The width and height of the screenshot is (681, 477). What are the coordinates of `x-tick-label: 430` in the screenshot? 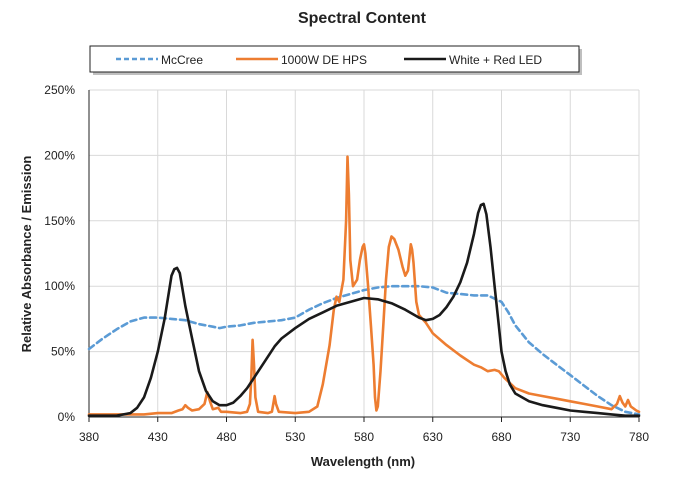 It's located at (158, 437).